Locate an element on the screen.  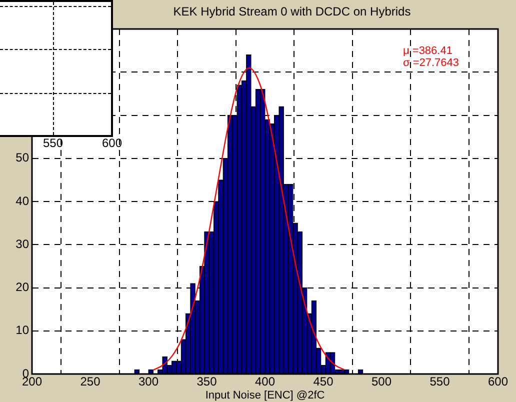
chart-title: KEK Hybrid Stream 0 with DCDC on Hybrids is located at coordinates (292, 11).